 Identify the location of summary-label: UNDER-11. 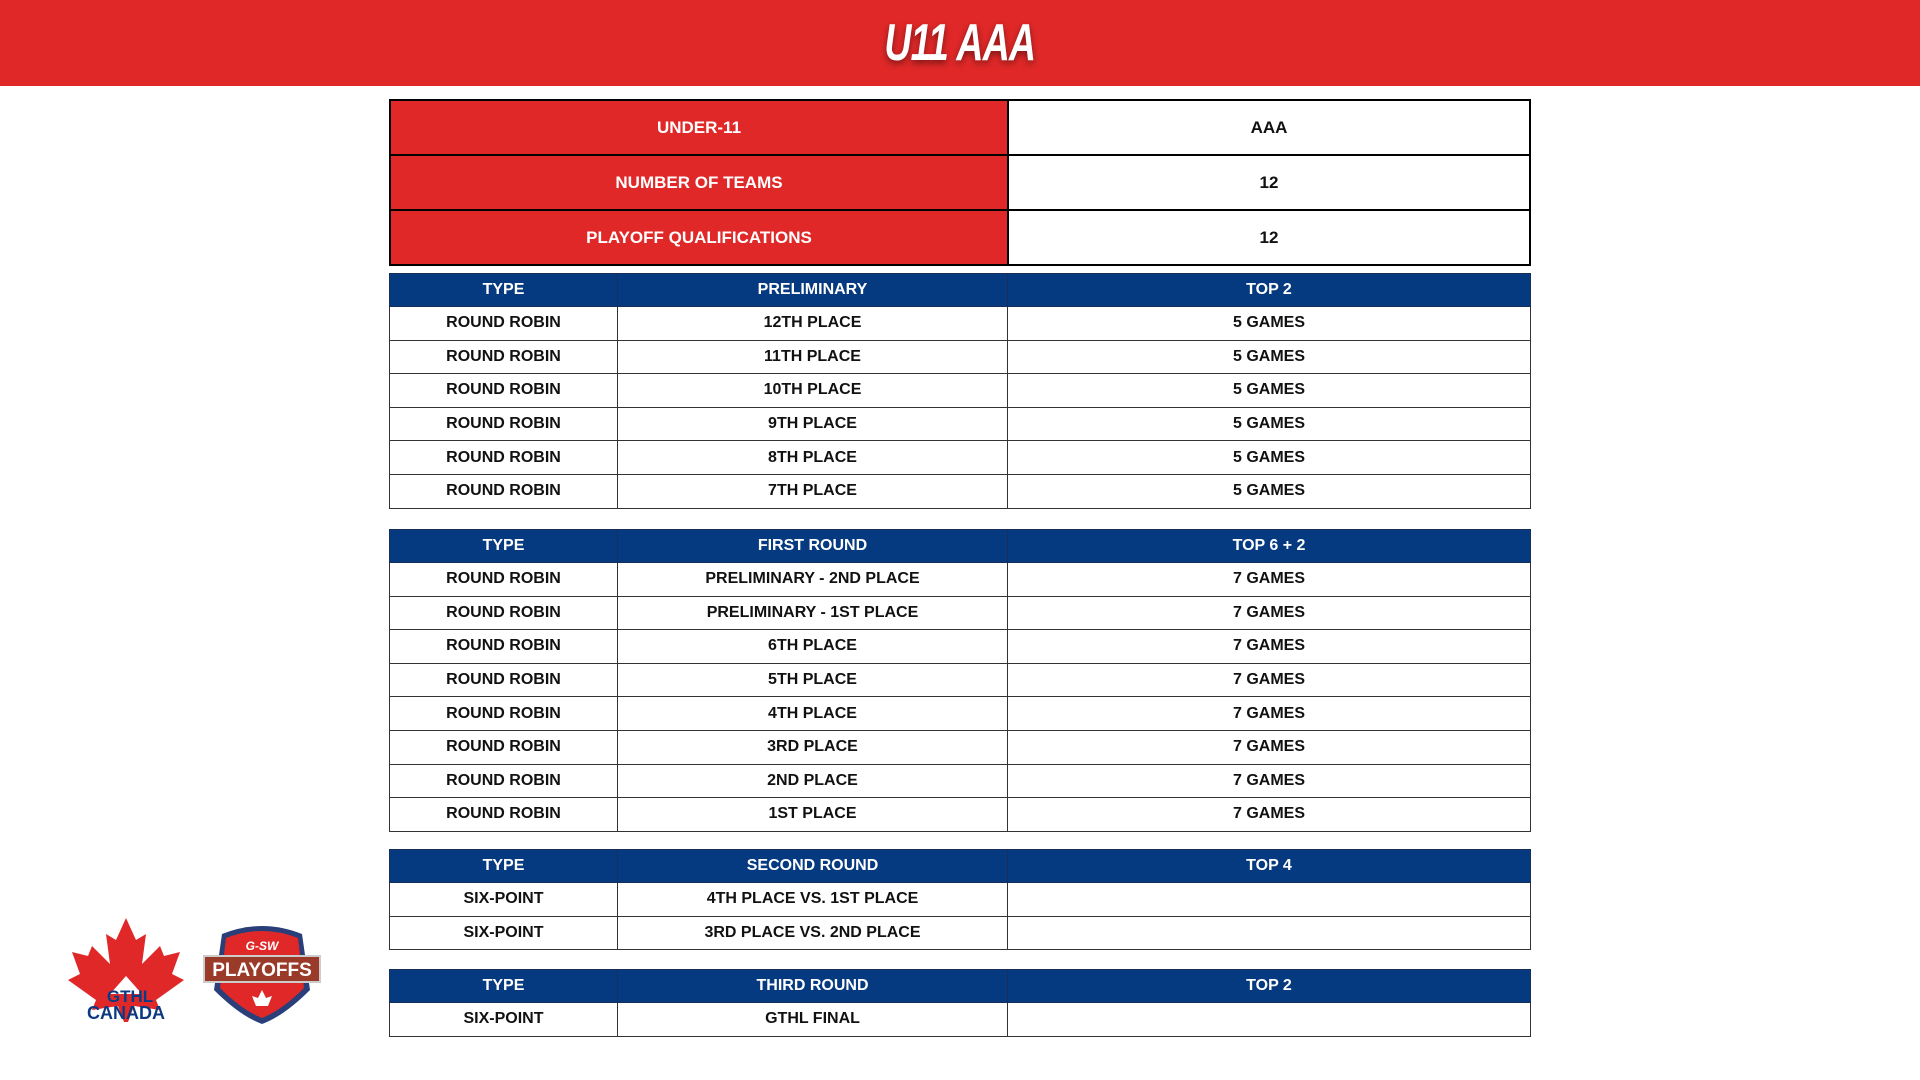
(699, 127).